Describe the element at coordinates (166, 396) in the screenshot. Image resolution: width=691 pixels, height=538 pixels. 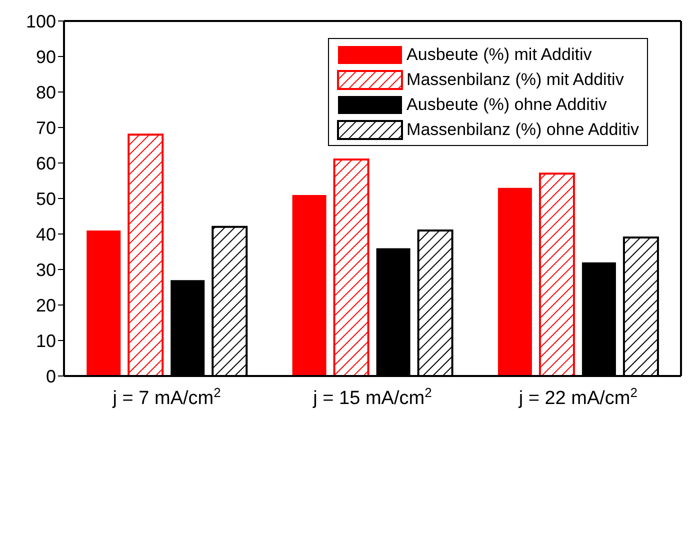
I see `x-tick-label: j = 7 mA/cm$^{2}$` at that location.